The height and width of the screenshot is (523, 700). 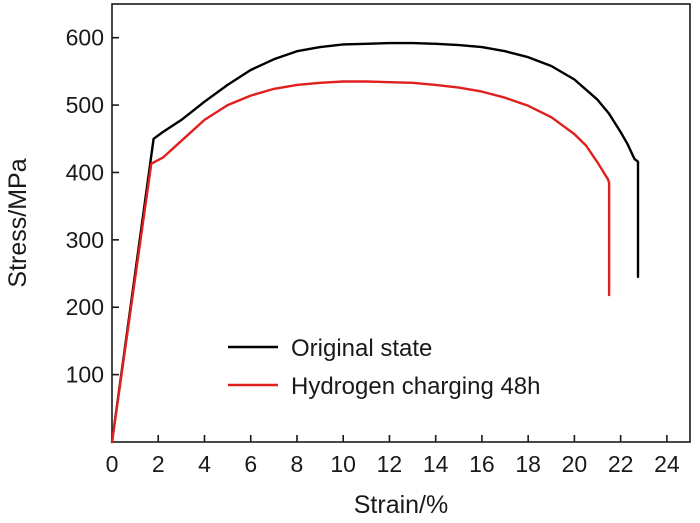 I want to click on y-tick-label: 100, so click(x=85, y=375).